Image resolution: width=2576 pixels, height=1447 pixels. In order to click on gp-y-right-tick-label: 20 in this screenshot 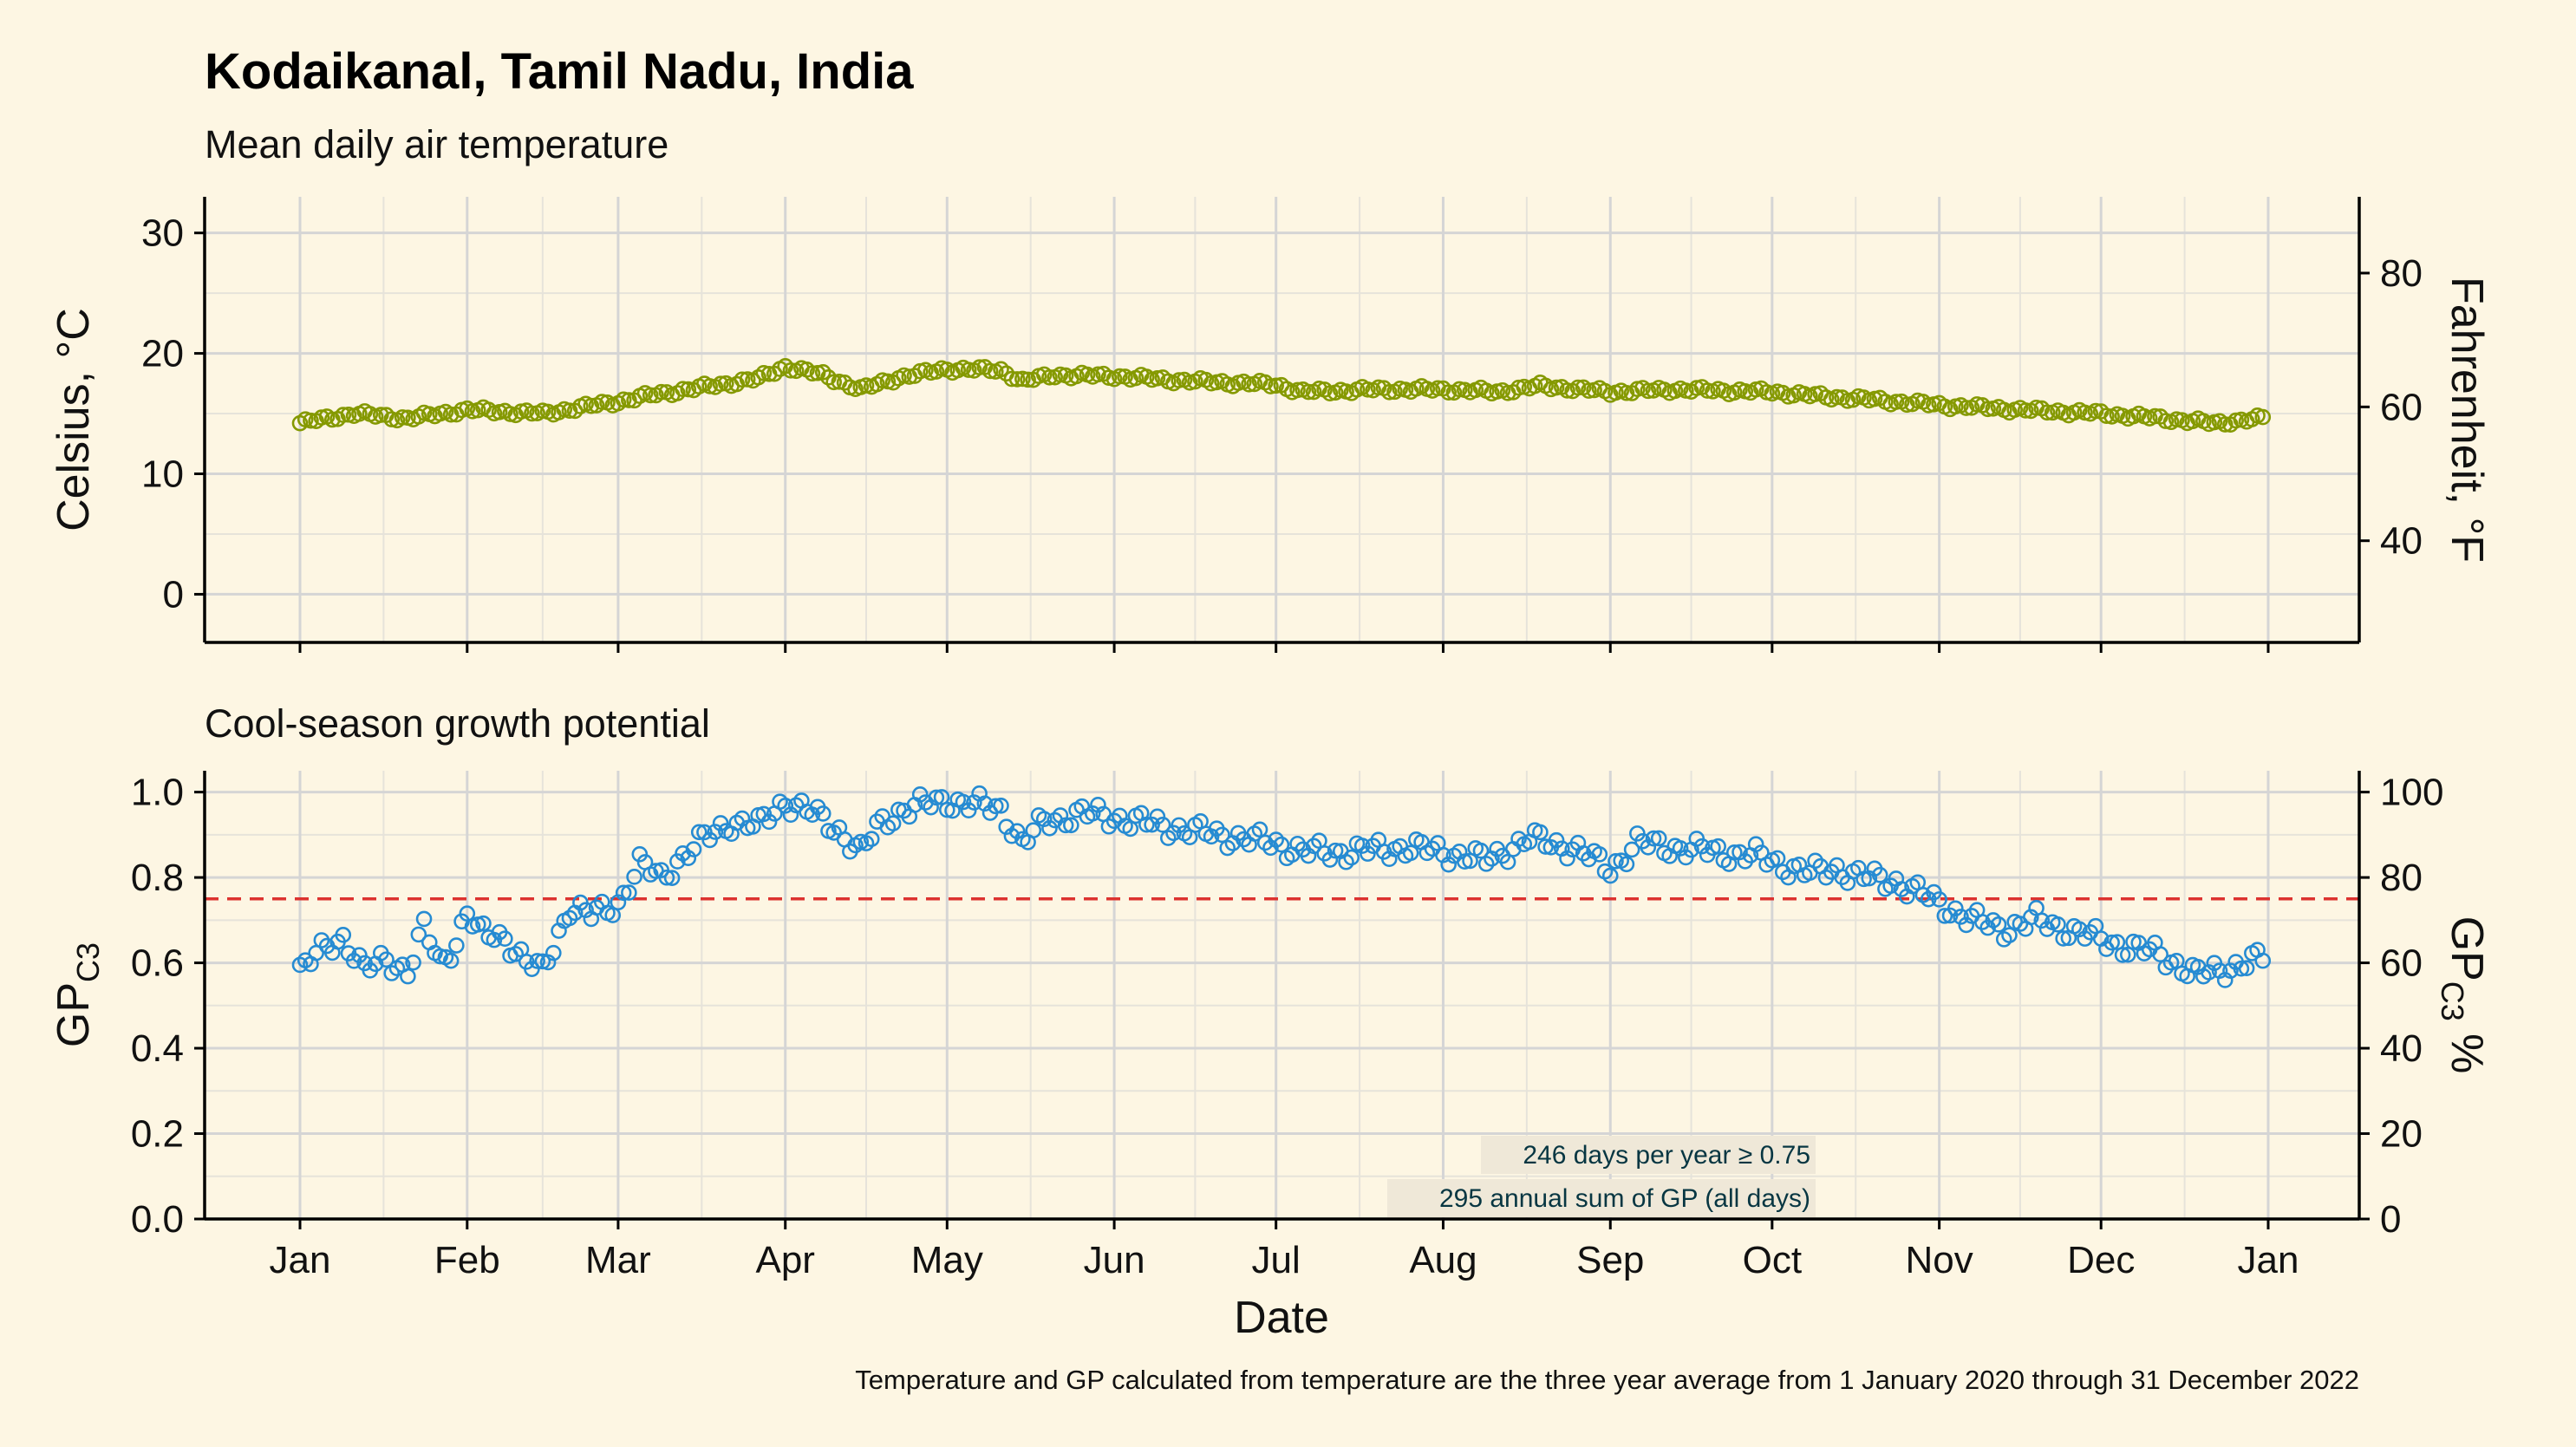, I will do `click(2402, 1134)`.